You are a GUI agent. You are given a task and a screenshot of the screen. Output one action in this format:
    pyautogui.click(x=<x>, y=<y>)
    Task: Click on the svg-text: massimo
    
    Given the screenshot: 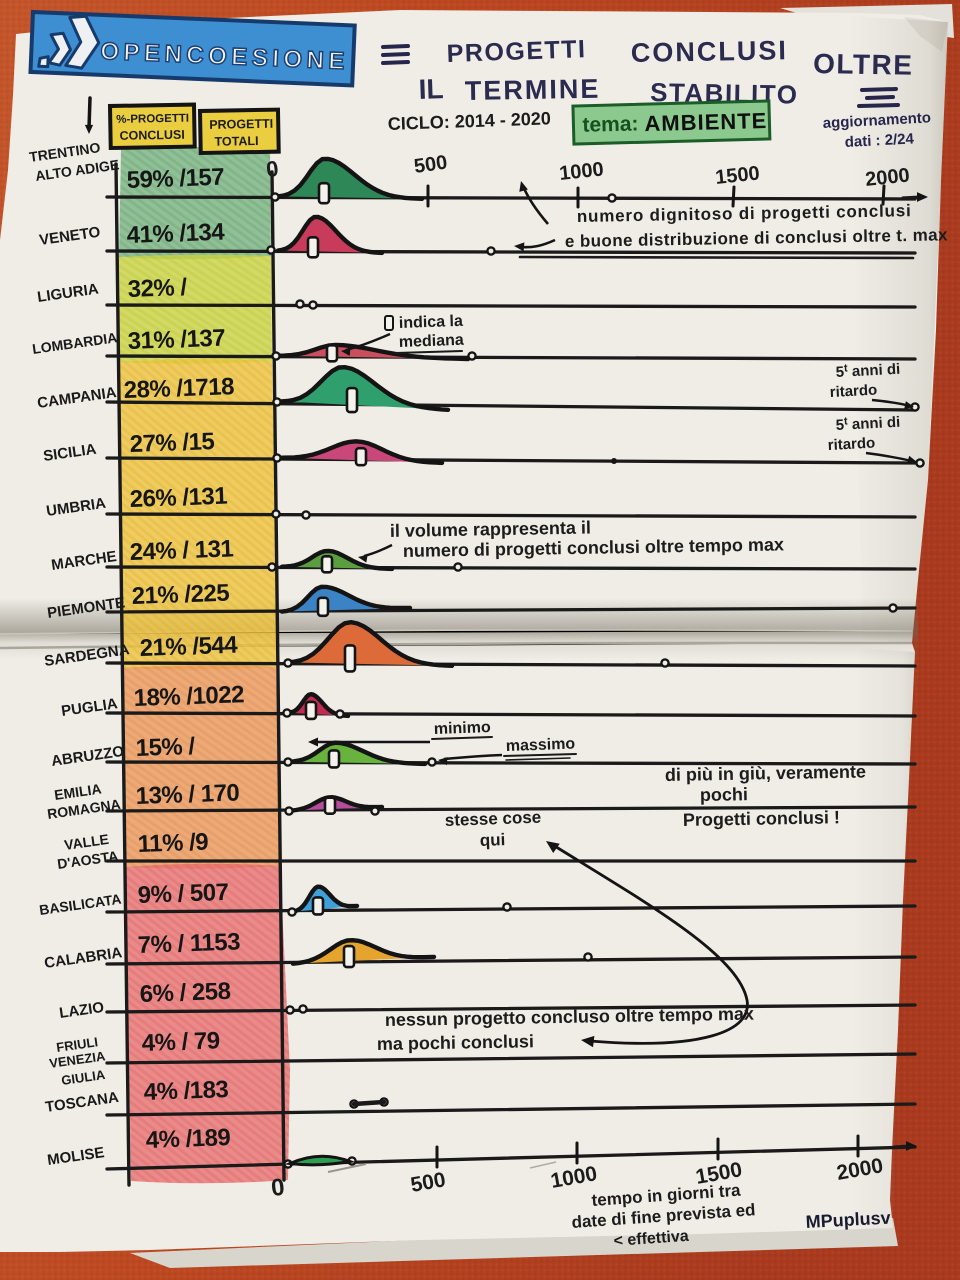 What is the action you would take?
    pyautogui.click(x=541, y=745)
    